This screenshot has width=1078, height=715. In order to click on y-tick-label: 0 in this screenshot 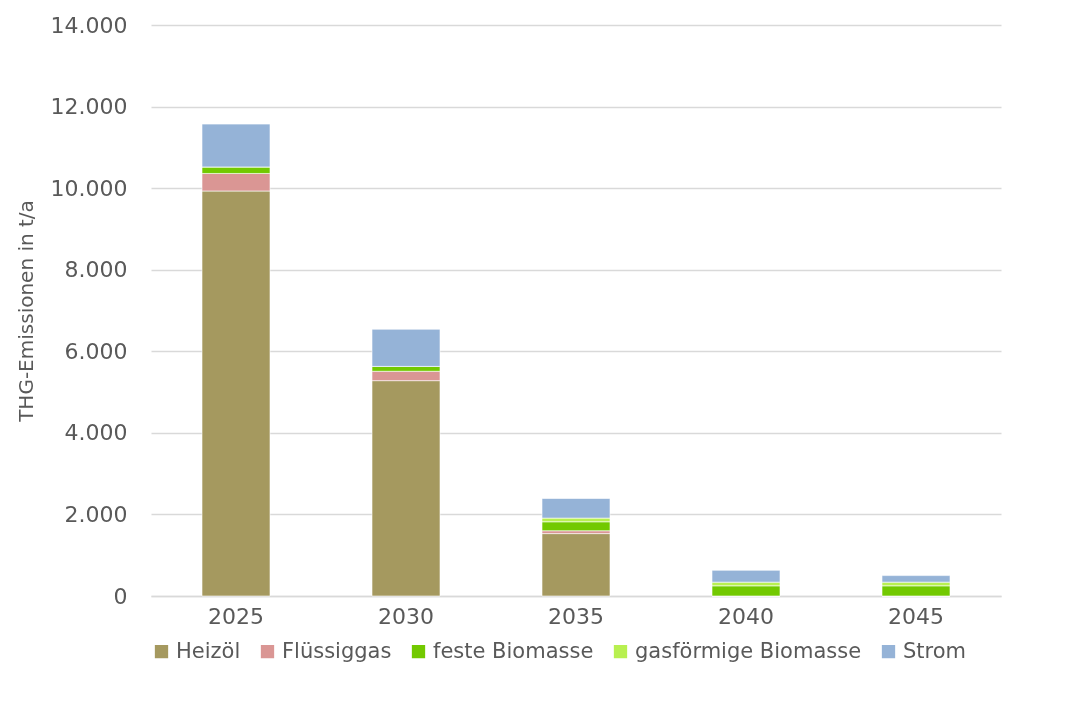, I will do `click(120, 596)`.